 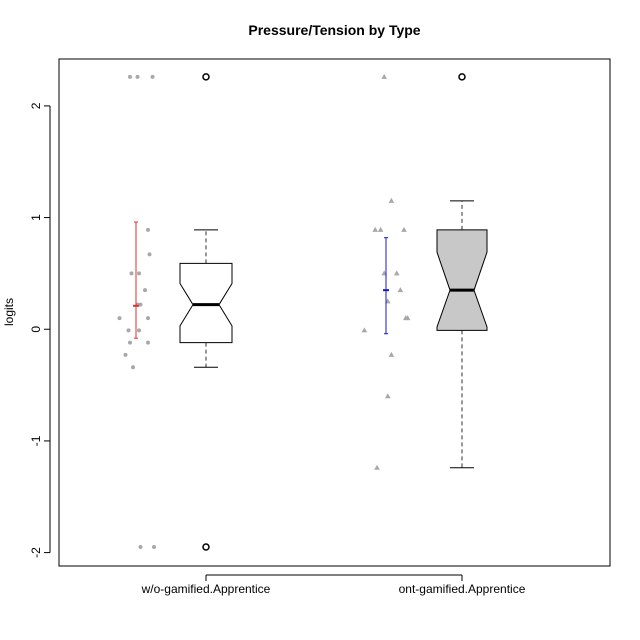 I want to click on y-tick-label: -2, so click(x=36, y=552).